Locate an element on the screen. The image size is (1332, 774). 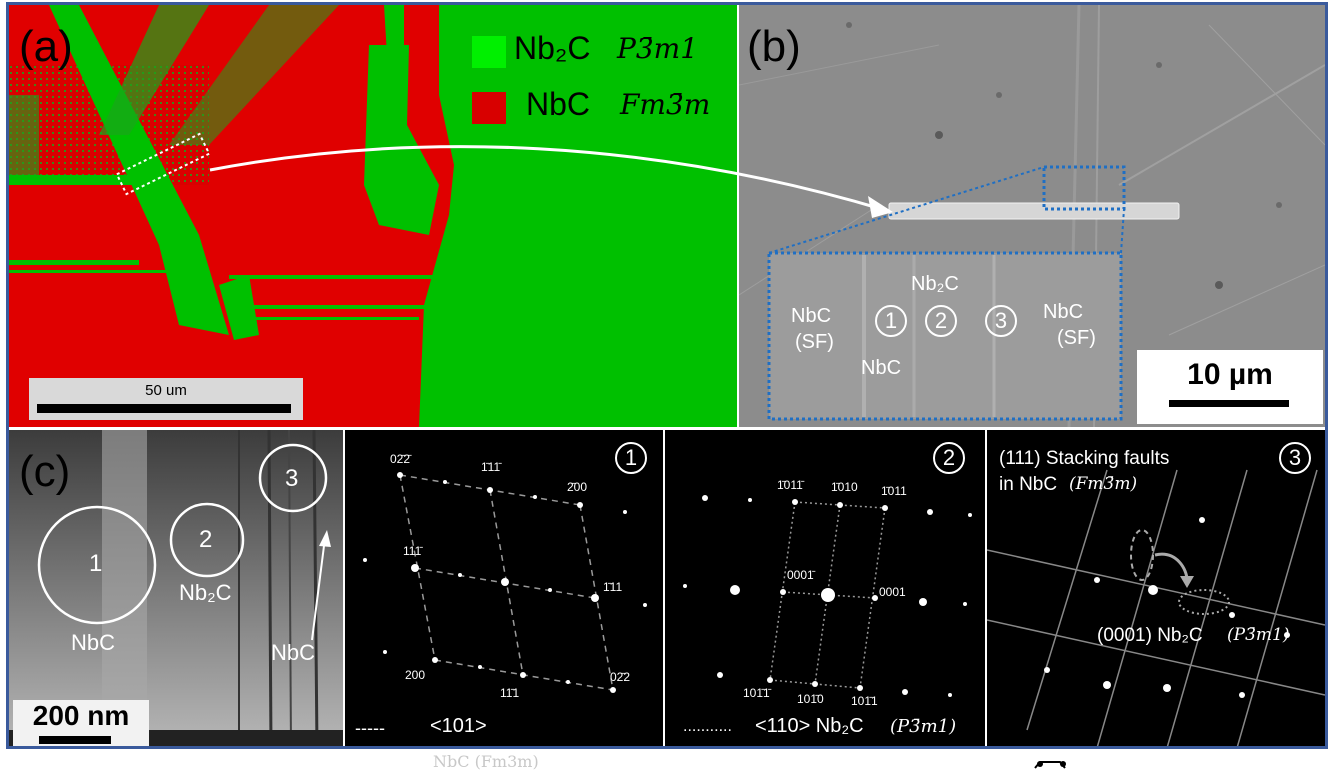
index-d2-g: 101̄0 is located at coordinates (810, 699).